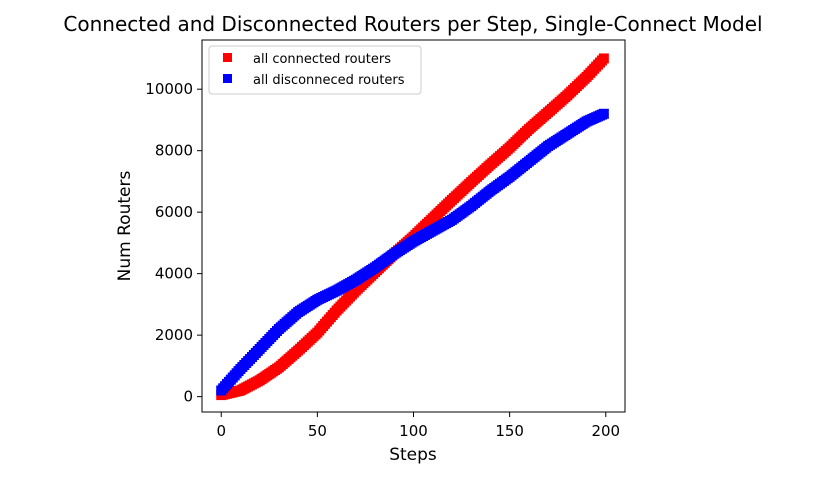 The height and width of the screenshot is (480, 827). I want to click on x-tick-label: 50, so click(317, 431).